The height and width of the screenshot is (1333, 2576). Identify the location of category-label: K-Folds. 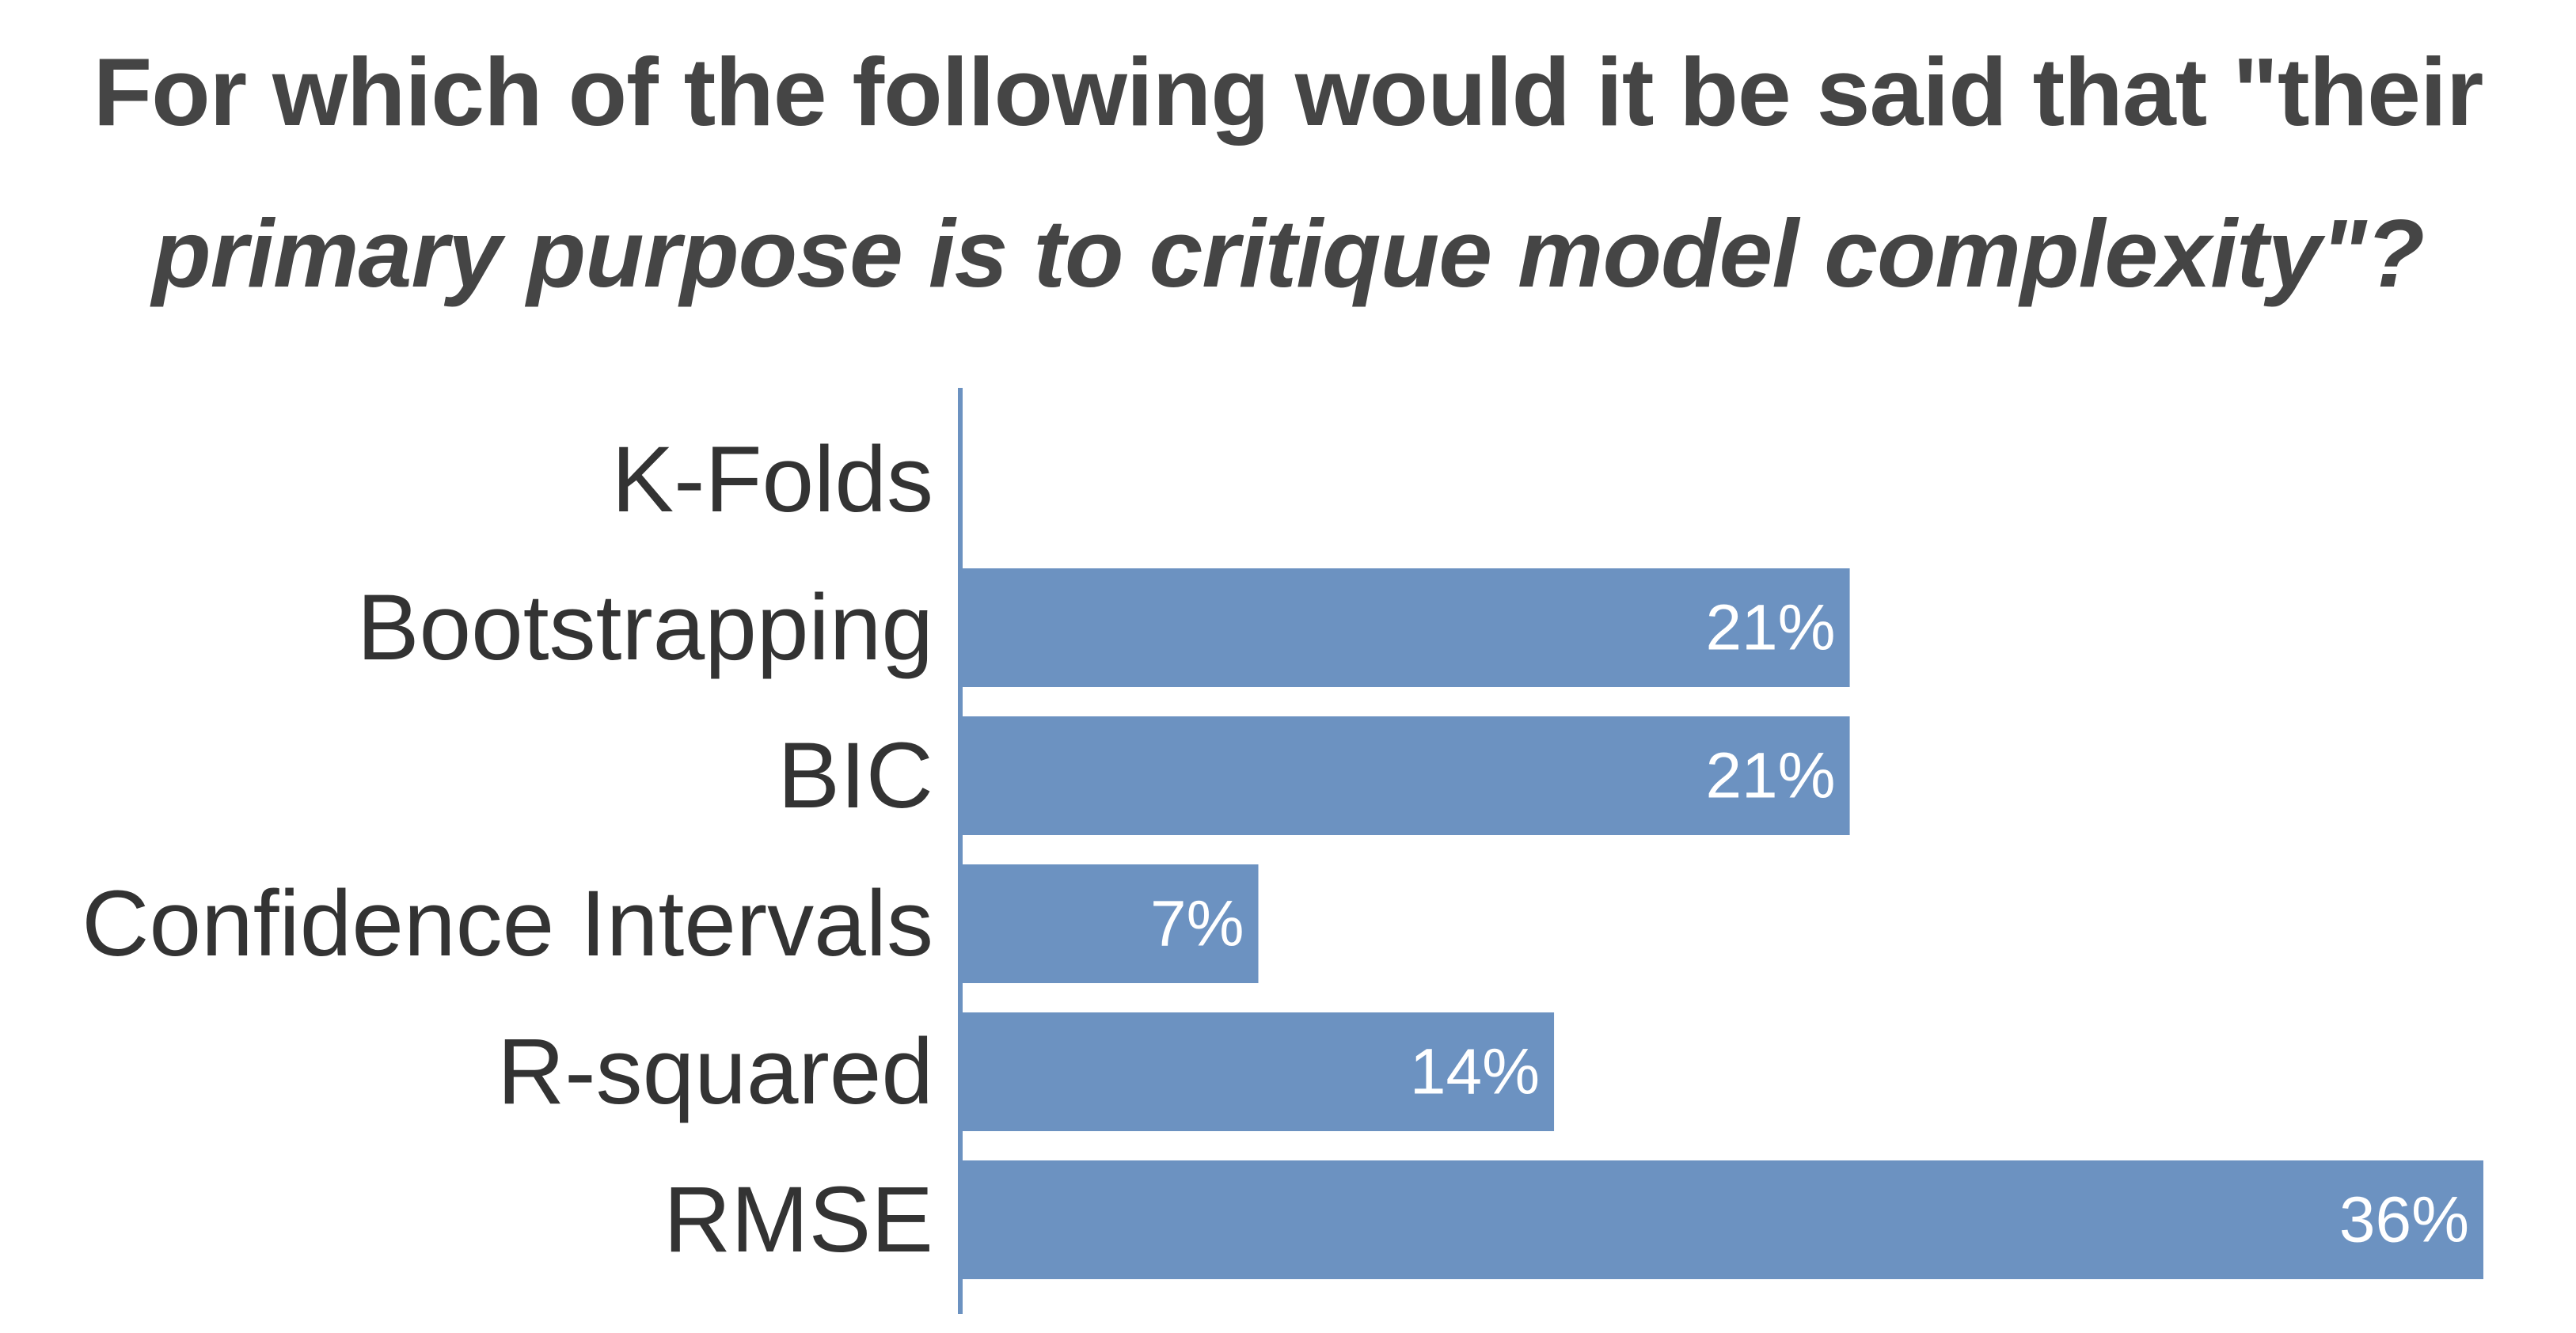
(772, 479).